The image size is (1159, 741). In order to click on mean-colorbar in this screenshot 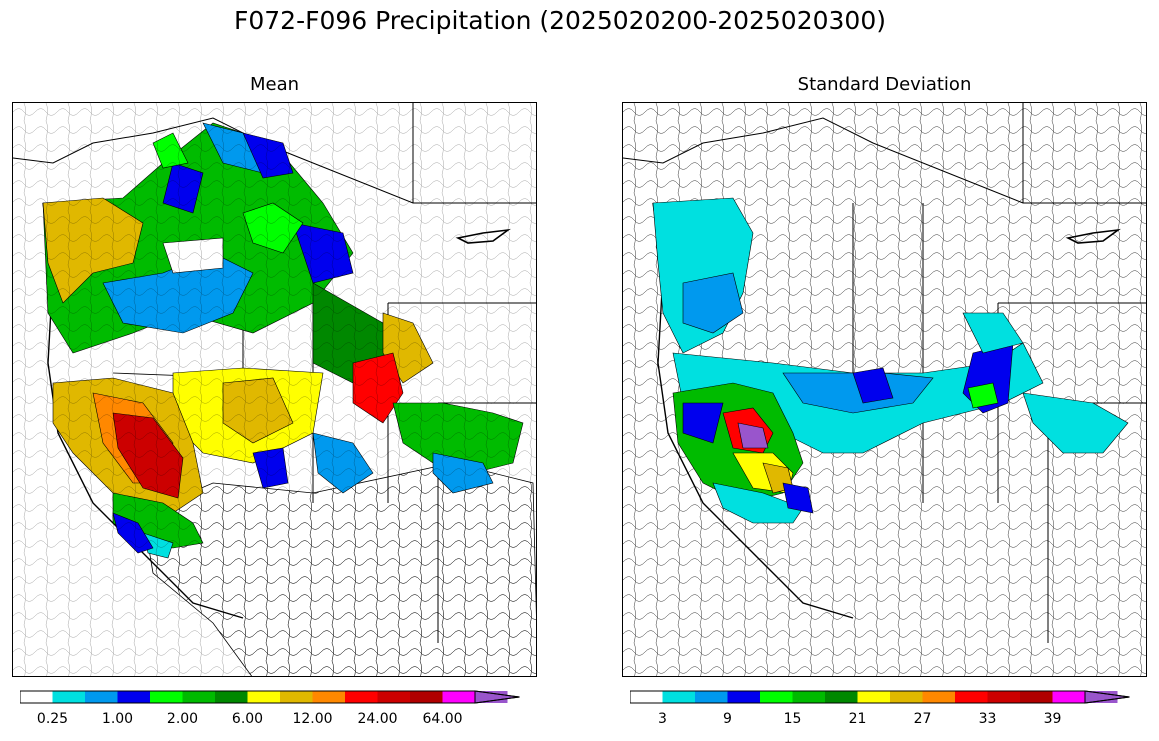, I will do `click(274, 698)`.